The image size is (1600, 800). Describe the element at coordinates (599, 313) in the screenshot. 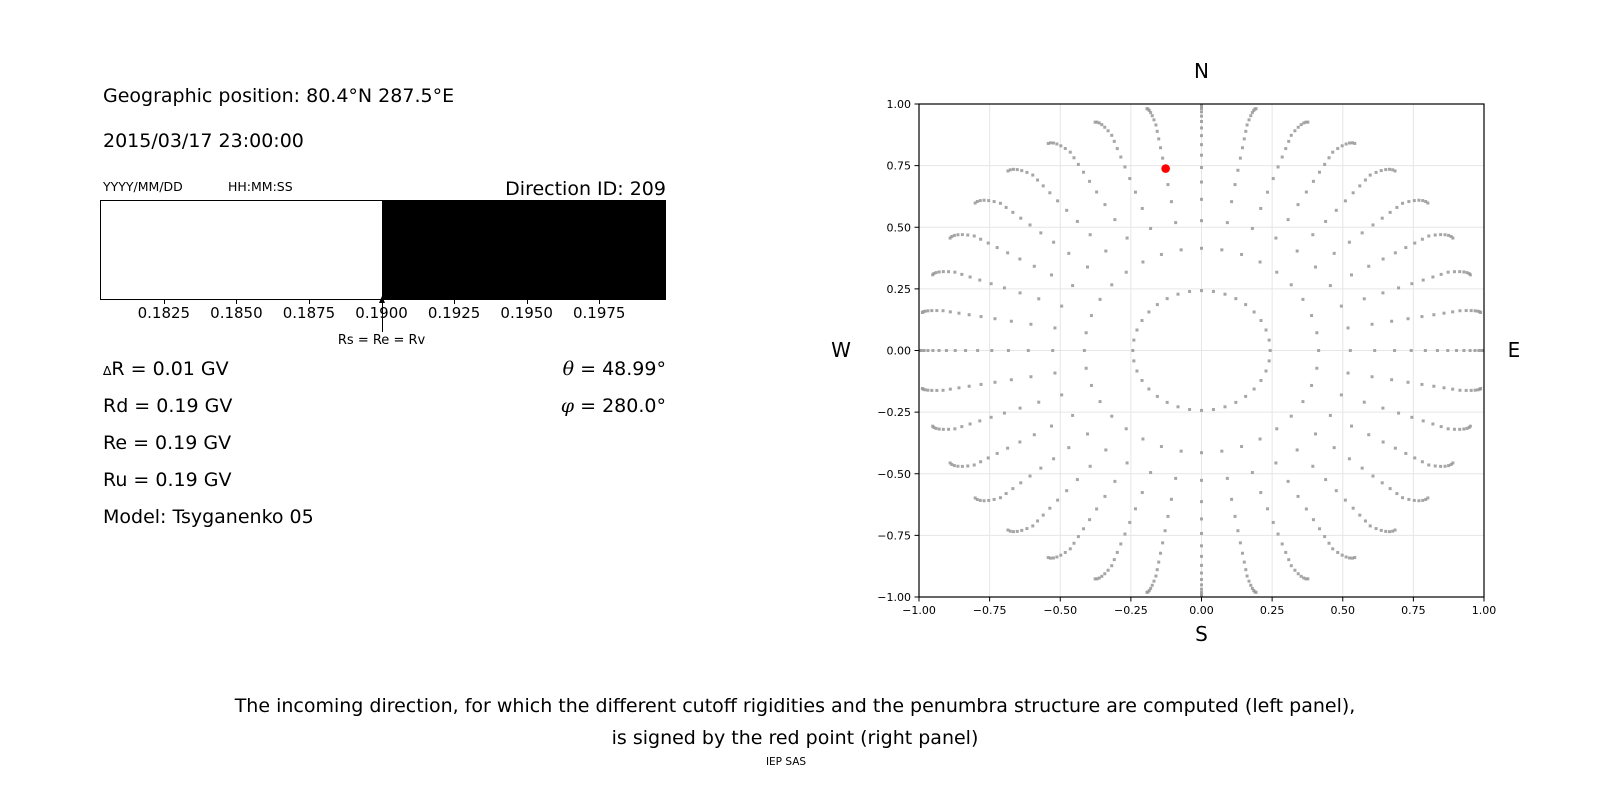

I see `bar-tick-label: 0.1975` at that location.